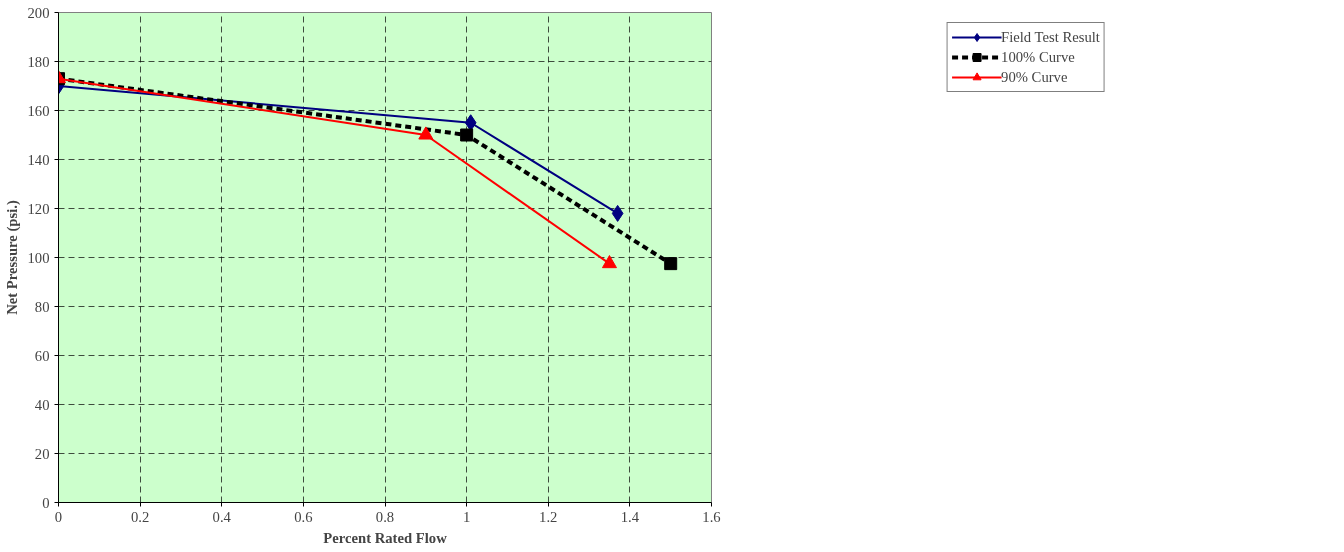  Describe the element at coordinates (1038, 57) in the screenshot. I see `legend-label: 100% Curve` at that location.